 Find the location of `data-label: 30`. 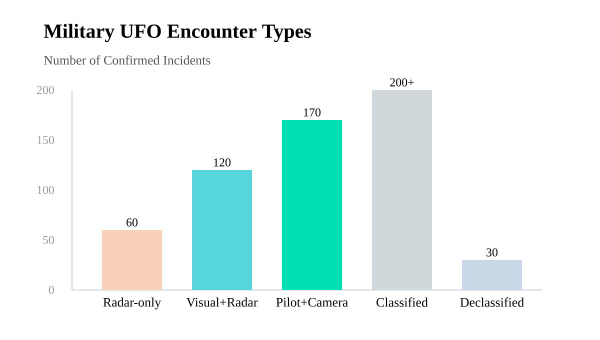

data-label: 30 is located at coordinates (492, 252).